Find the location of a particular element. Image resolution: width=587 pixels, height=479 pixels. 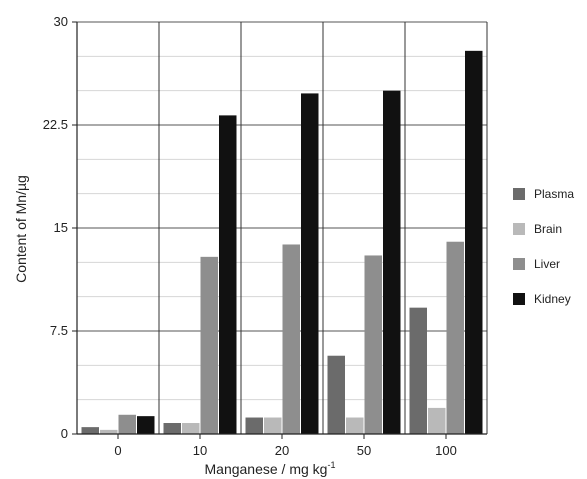

x-axis-label: Manganese / mg kg-1 is located at coordinates (270, 468).